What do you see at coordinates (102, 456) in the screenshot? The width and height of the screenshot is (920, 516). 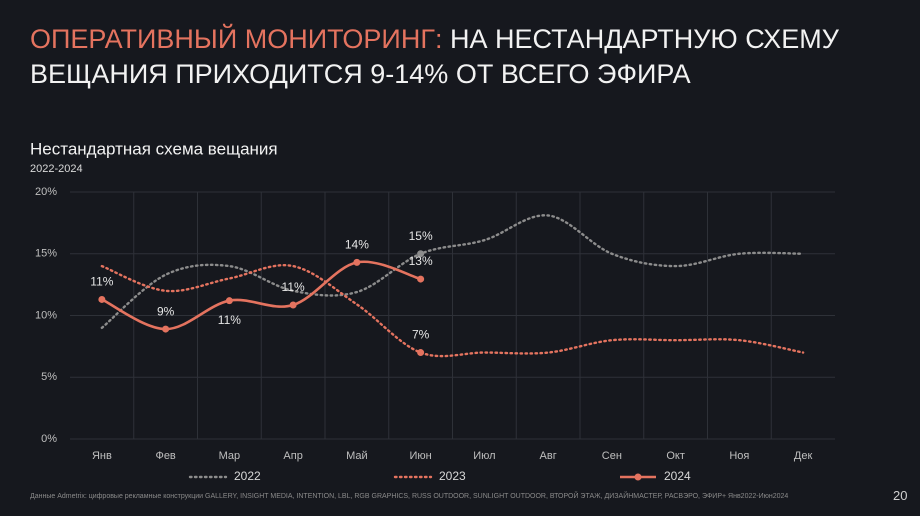 I see `x-tick-label: Янв` at bounding box center [102, 456].